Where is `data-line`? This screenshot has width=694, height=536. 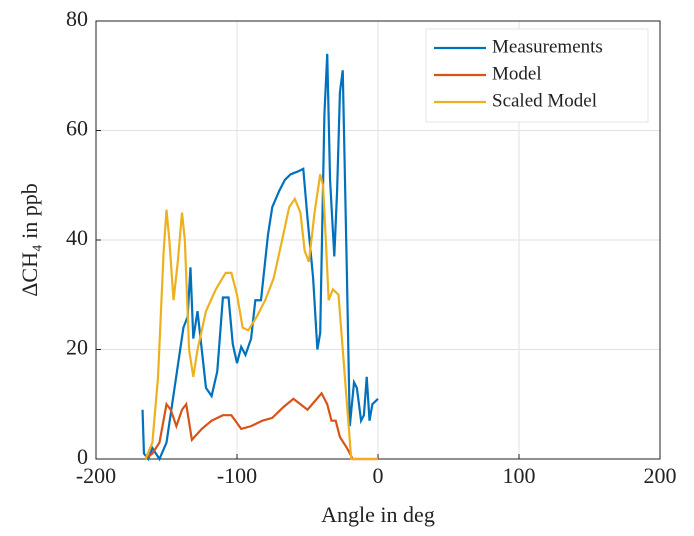 data-line is located at coordinates (261, 426).